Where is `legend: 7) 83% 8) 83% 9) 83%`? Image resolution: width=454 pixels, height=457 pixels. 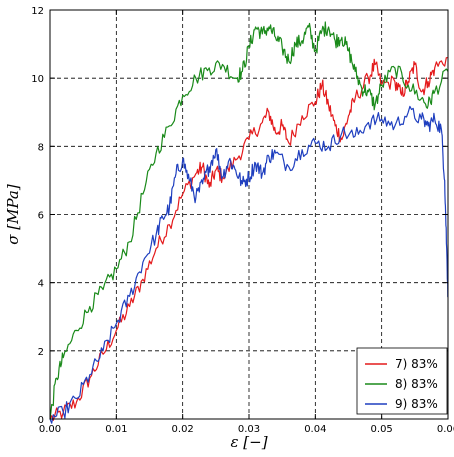 legend: 7) 83% 8) 83% 9) 83% is located at coordinates (402, 381).